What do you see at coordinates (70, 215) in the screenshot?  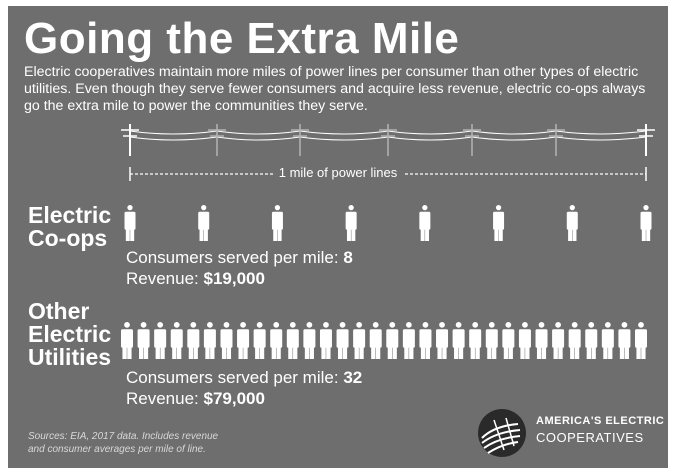 I see `coops-label-line1: Electric` at bounding box center [70, 215].